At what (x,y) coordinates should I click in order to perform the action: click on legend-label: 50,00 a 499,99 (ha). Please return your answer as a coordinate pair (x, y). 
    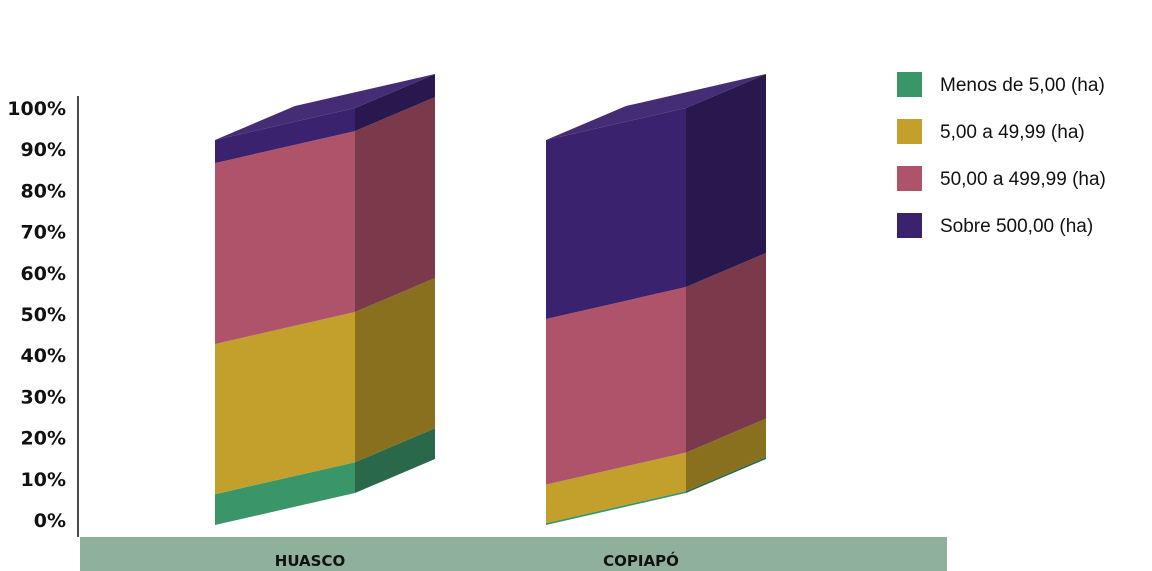
    Looking at the image, I should click on (1023, 179).